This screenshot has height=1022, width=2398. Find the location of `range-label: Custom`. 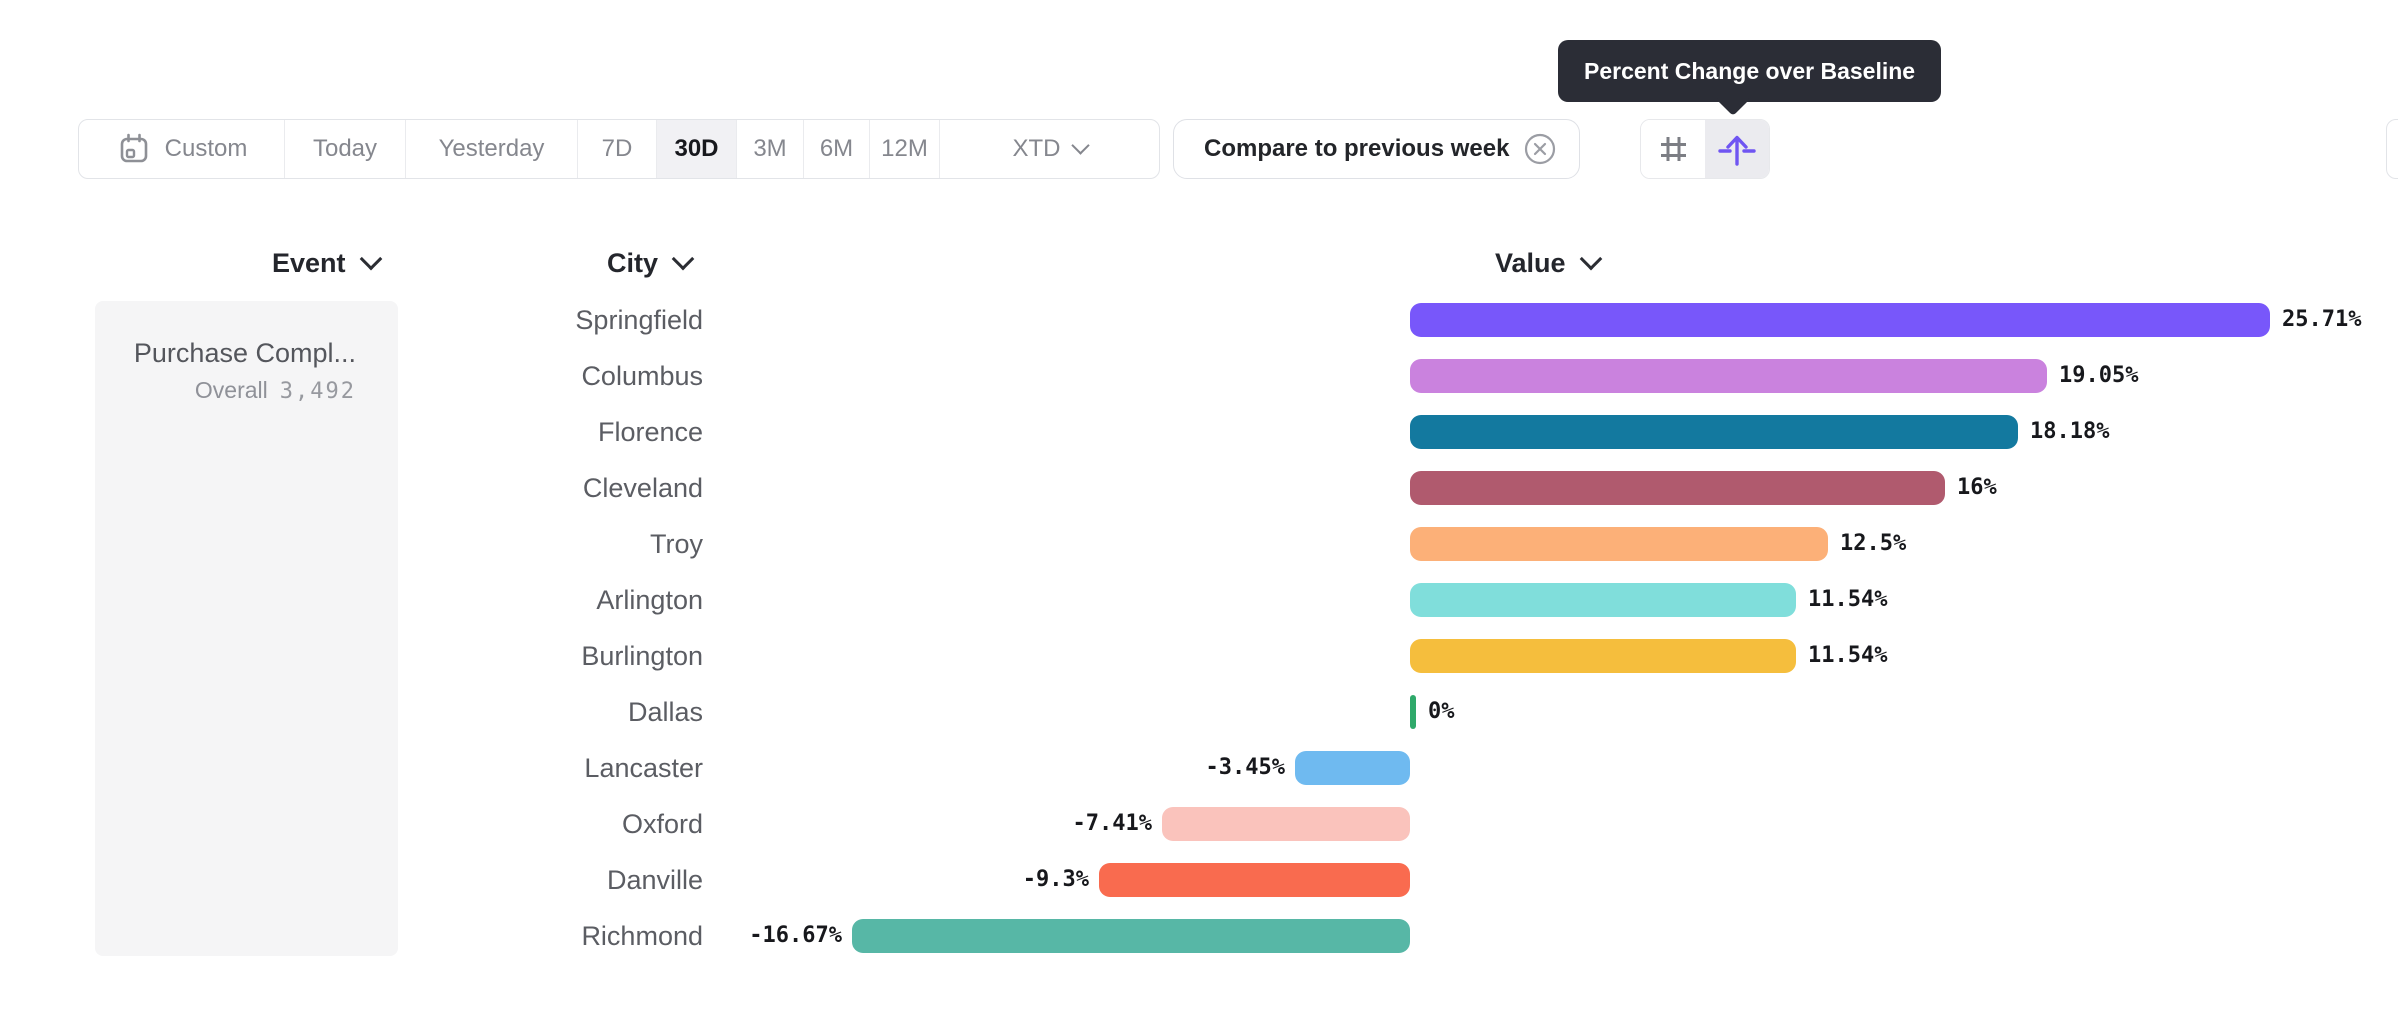

range-label: Custom is located at coordinates (206, 148).